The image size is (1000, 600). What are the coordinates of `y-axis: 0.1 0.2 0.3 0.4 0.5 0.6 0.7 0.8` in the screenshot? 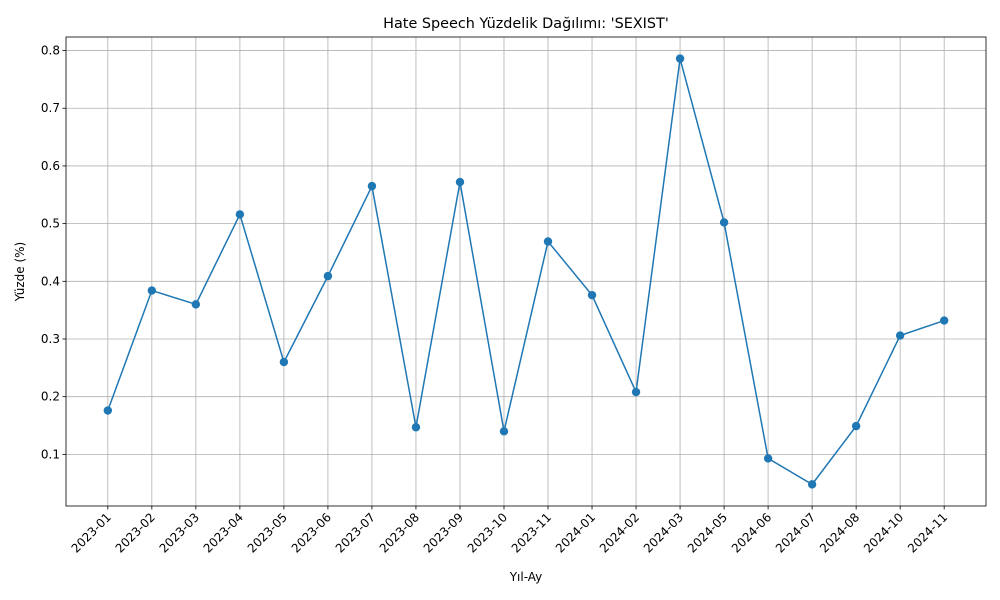 It's located at (53, 252).